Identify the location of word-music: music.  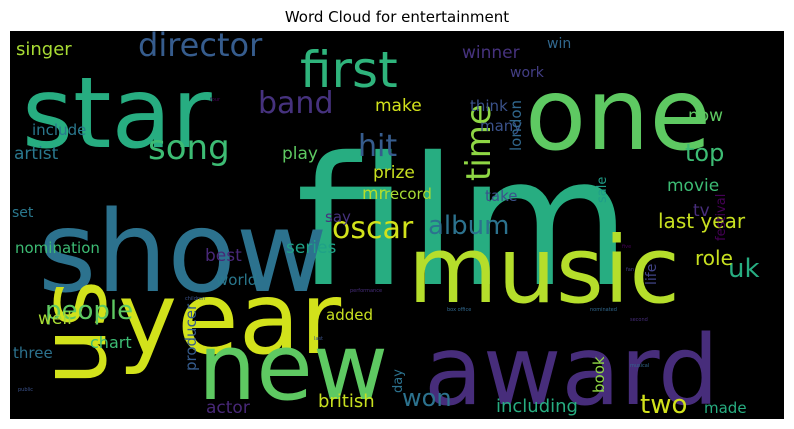
(544, 270).